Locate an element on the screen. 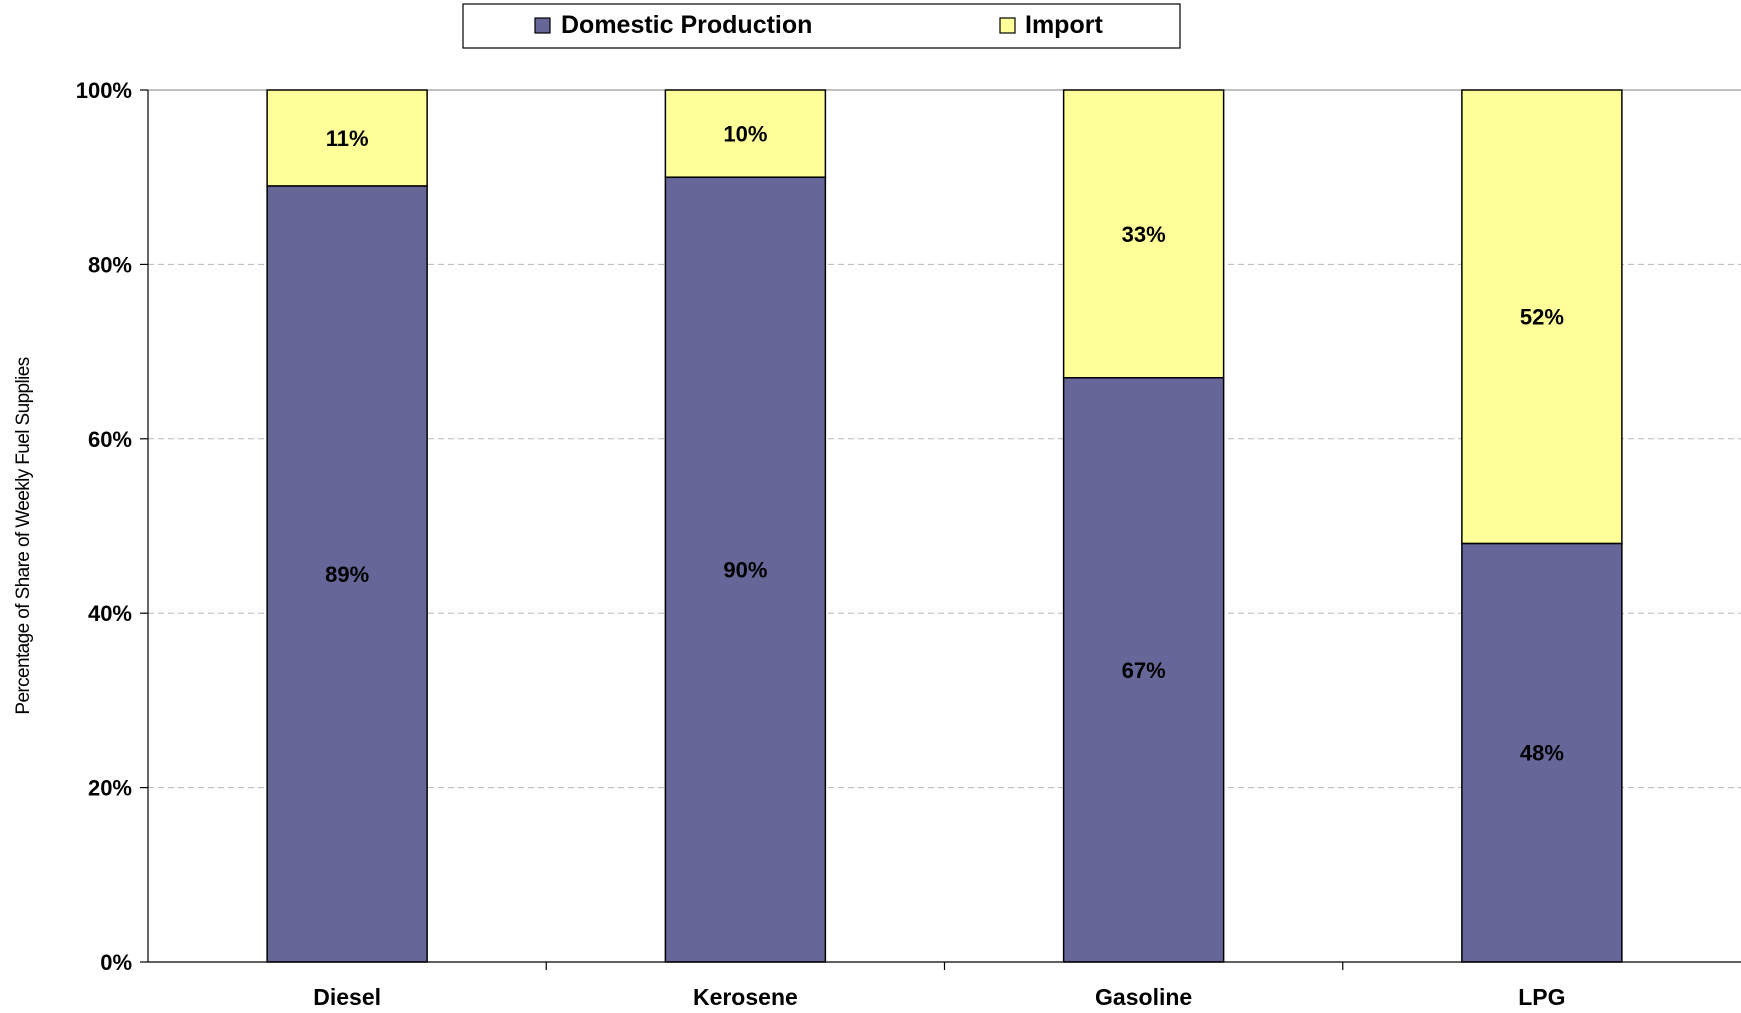  bar-domestic-gasoline is located at coordinates (1143, 670).